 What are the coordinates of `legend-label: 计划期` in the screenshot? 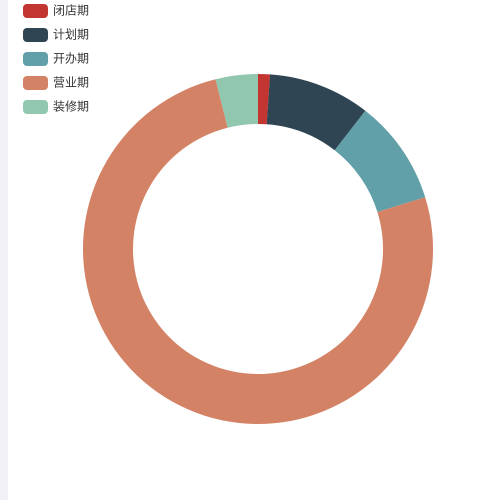 It's located at (71, 35).